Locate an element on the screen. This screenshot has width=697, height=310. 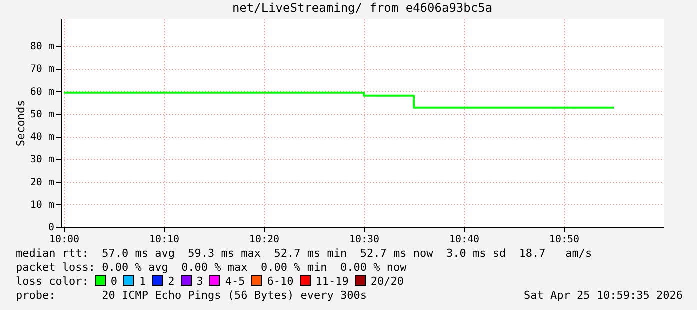
text: 6-10 is located at coordinates (280, 281).